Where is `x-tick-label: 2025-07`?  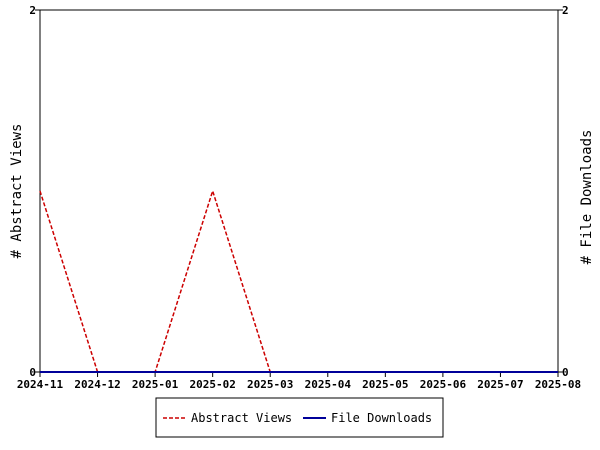
x-tick-label: 2025-07 is located at coordinates (500, 384).